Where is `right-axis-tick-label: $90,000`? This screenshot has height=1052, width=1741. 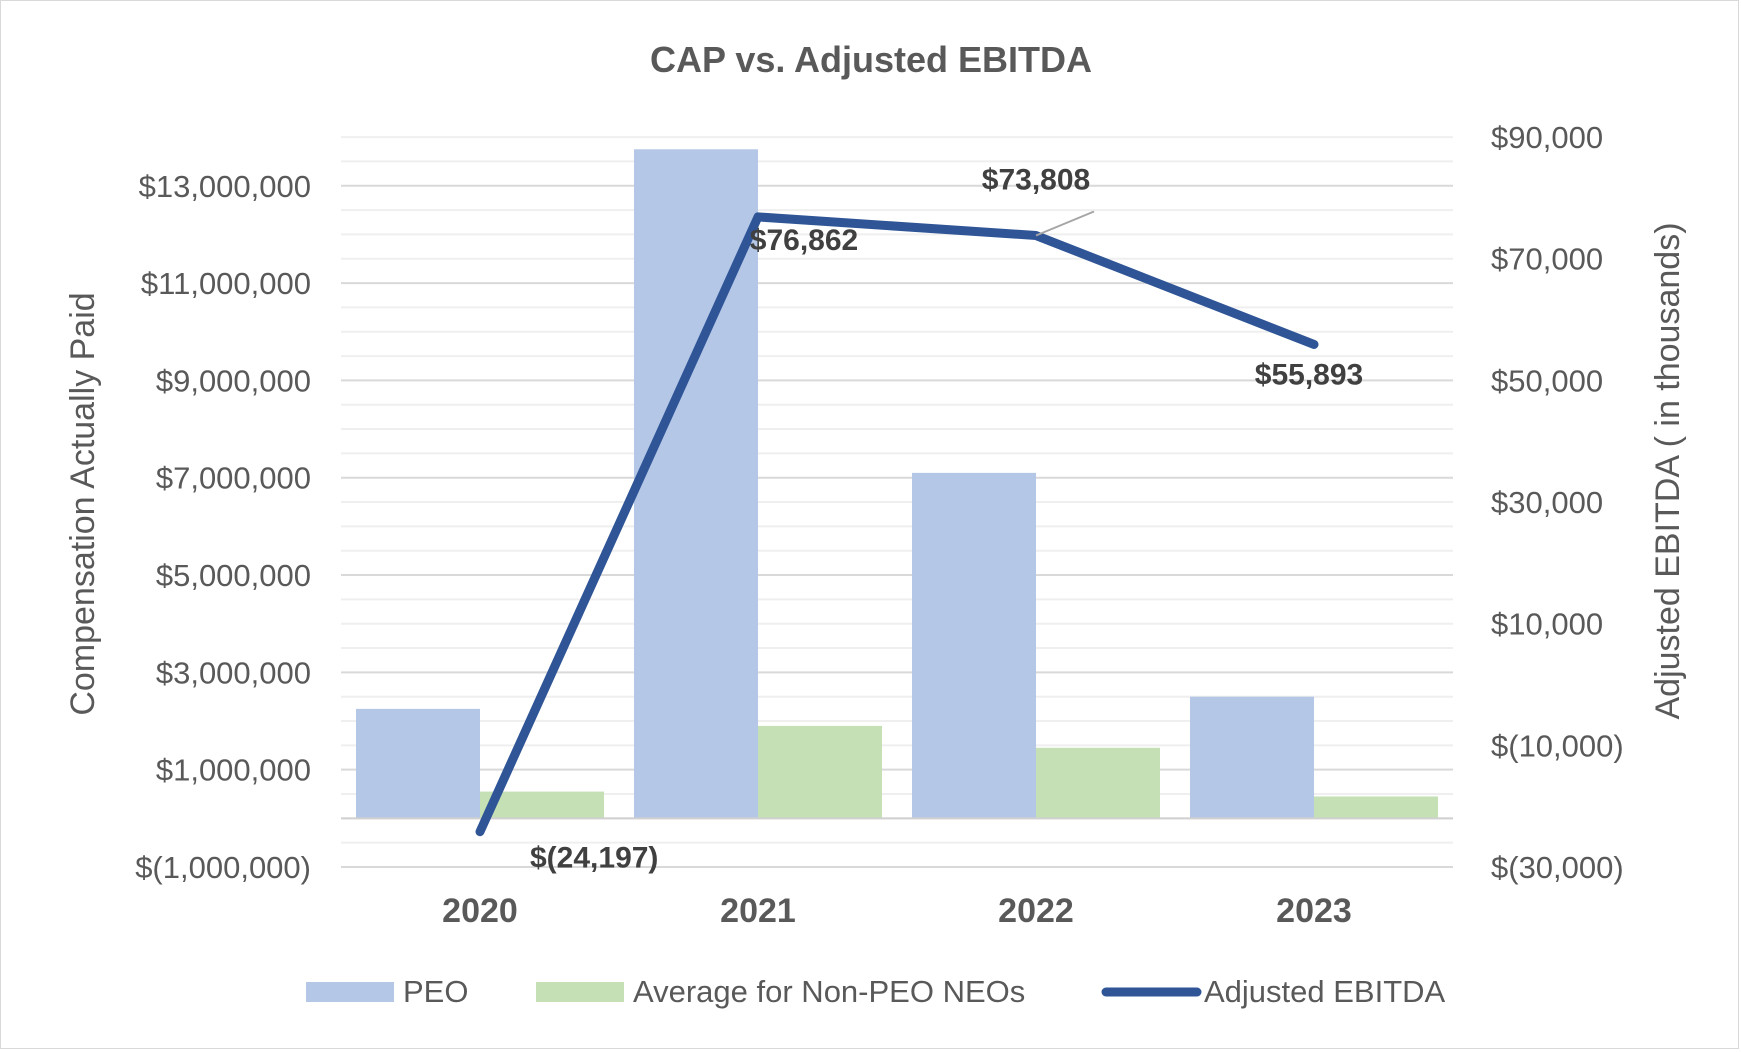 right-axis-tick-label: $90,000 is located at coordinates (1547, 137).